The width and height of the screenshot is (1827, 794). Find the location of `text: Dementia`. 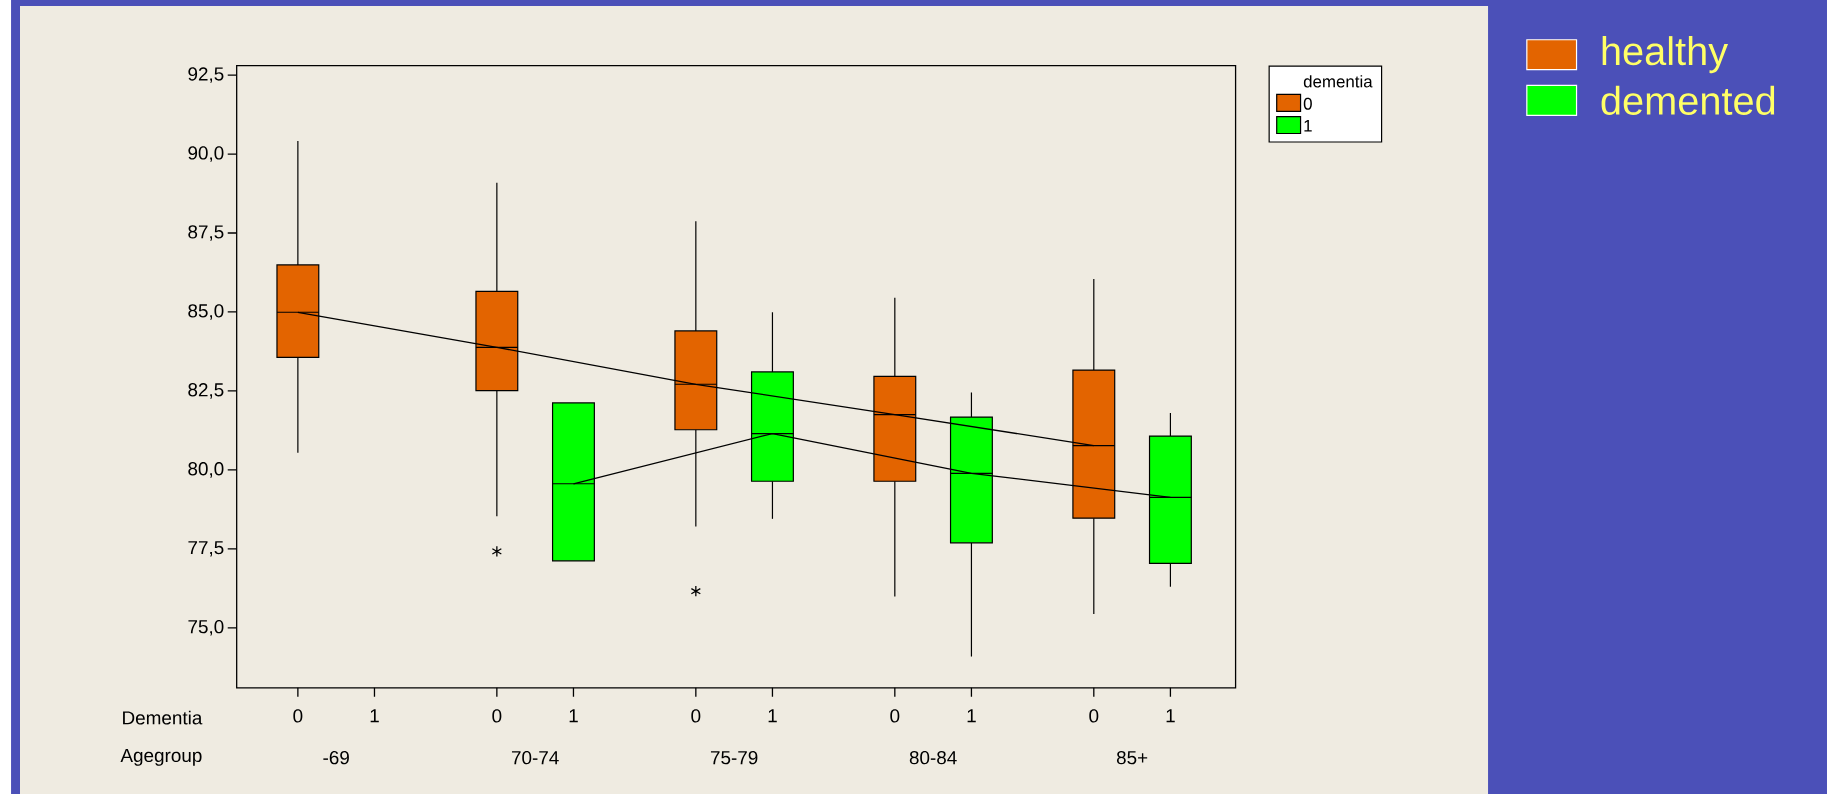

text: Dementia is located at coordinates (163, 717).